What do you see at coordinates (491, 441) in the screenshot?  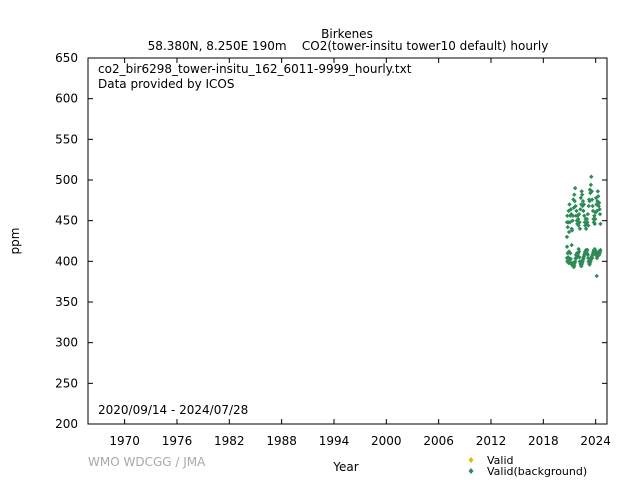 I see `x-tick-label: 2012` at bounding box center [491, 441].